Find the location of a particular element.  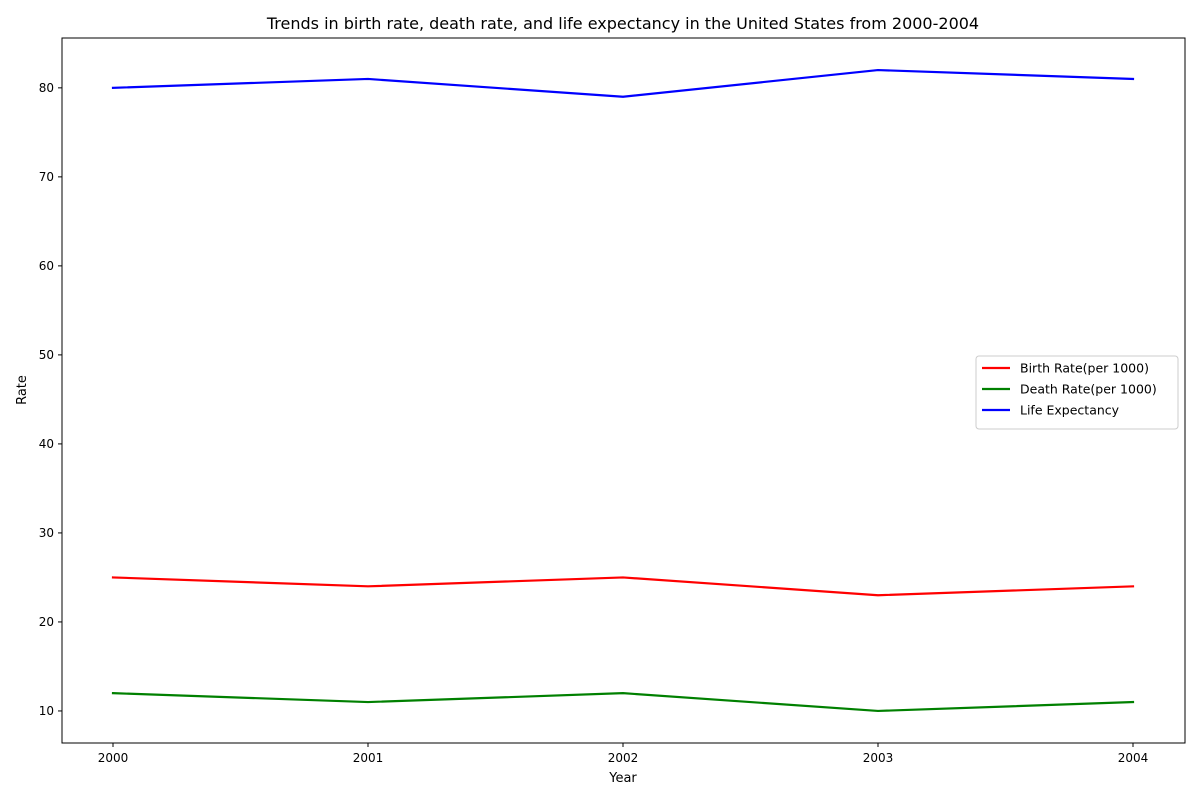

y-tick-label: 20 is located at coordinates (46, 622).